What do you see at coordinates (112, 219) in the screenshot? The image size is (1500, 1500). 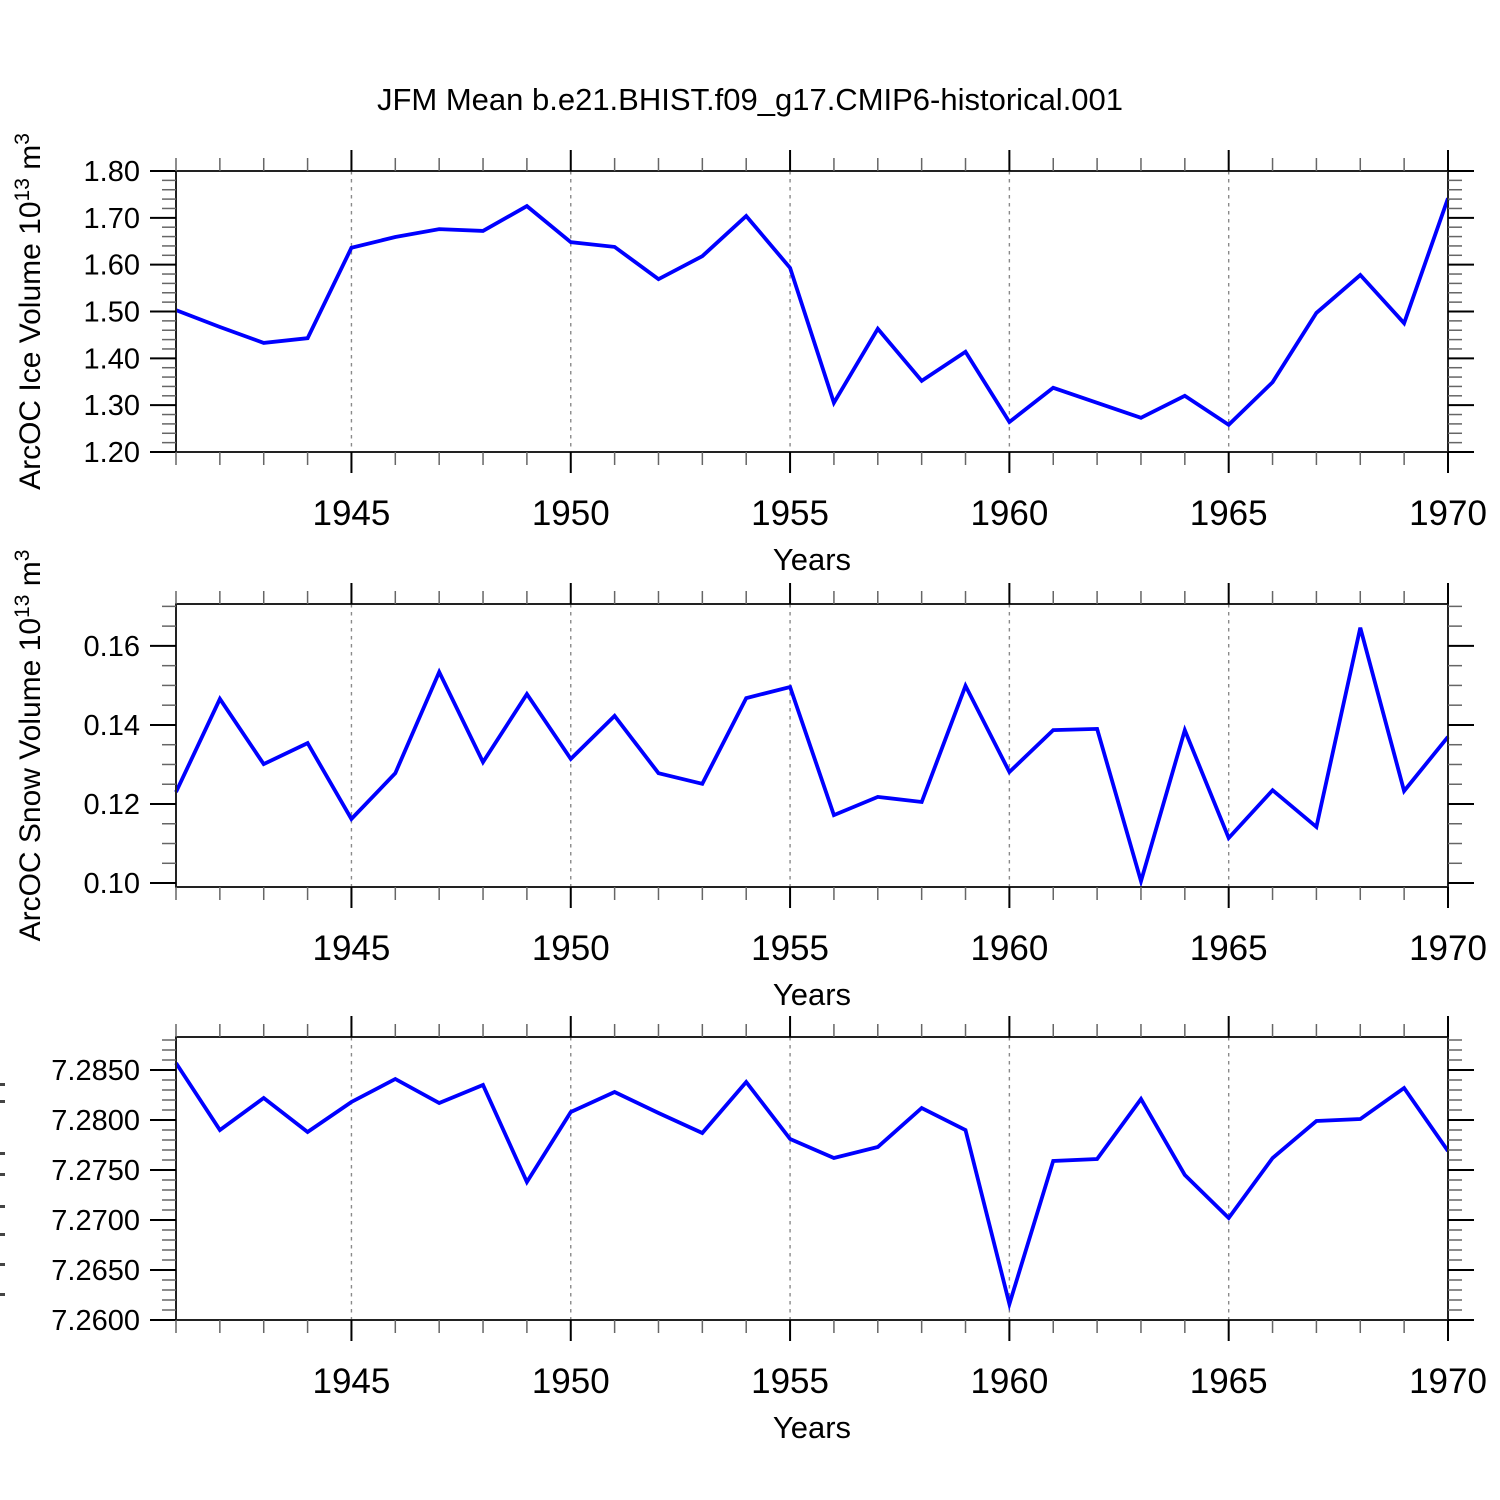 I see `y-tick-label: 1.70` at bounding box center [112, 219].